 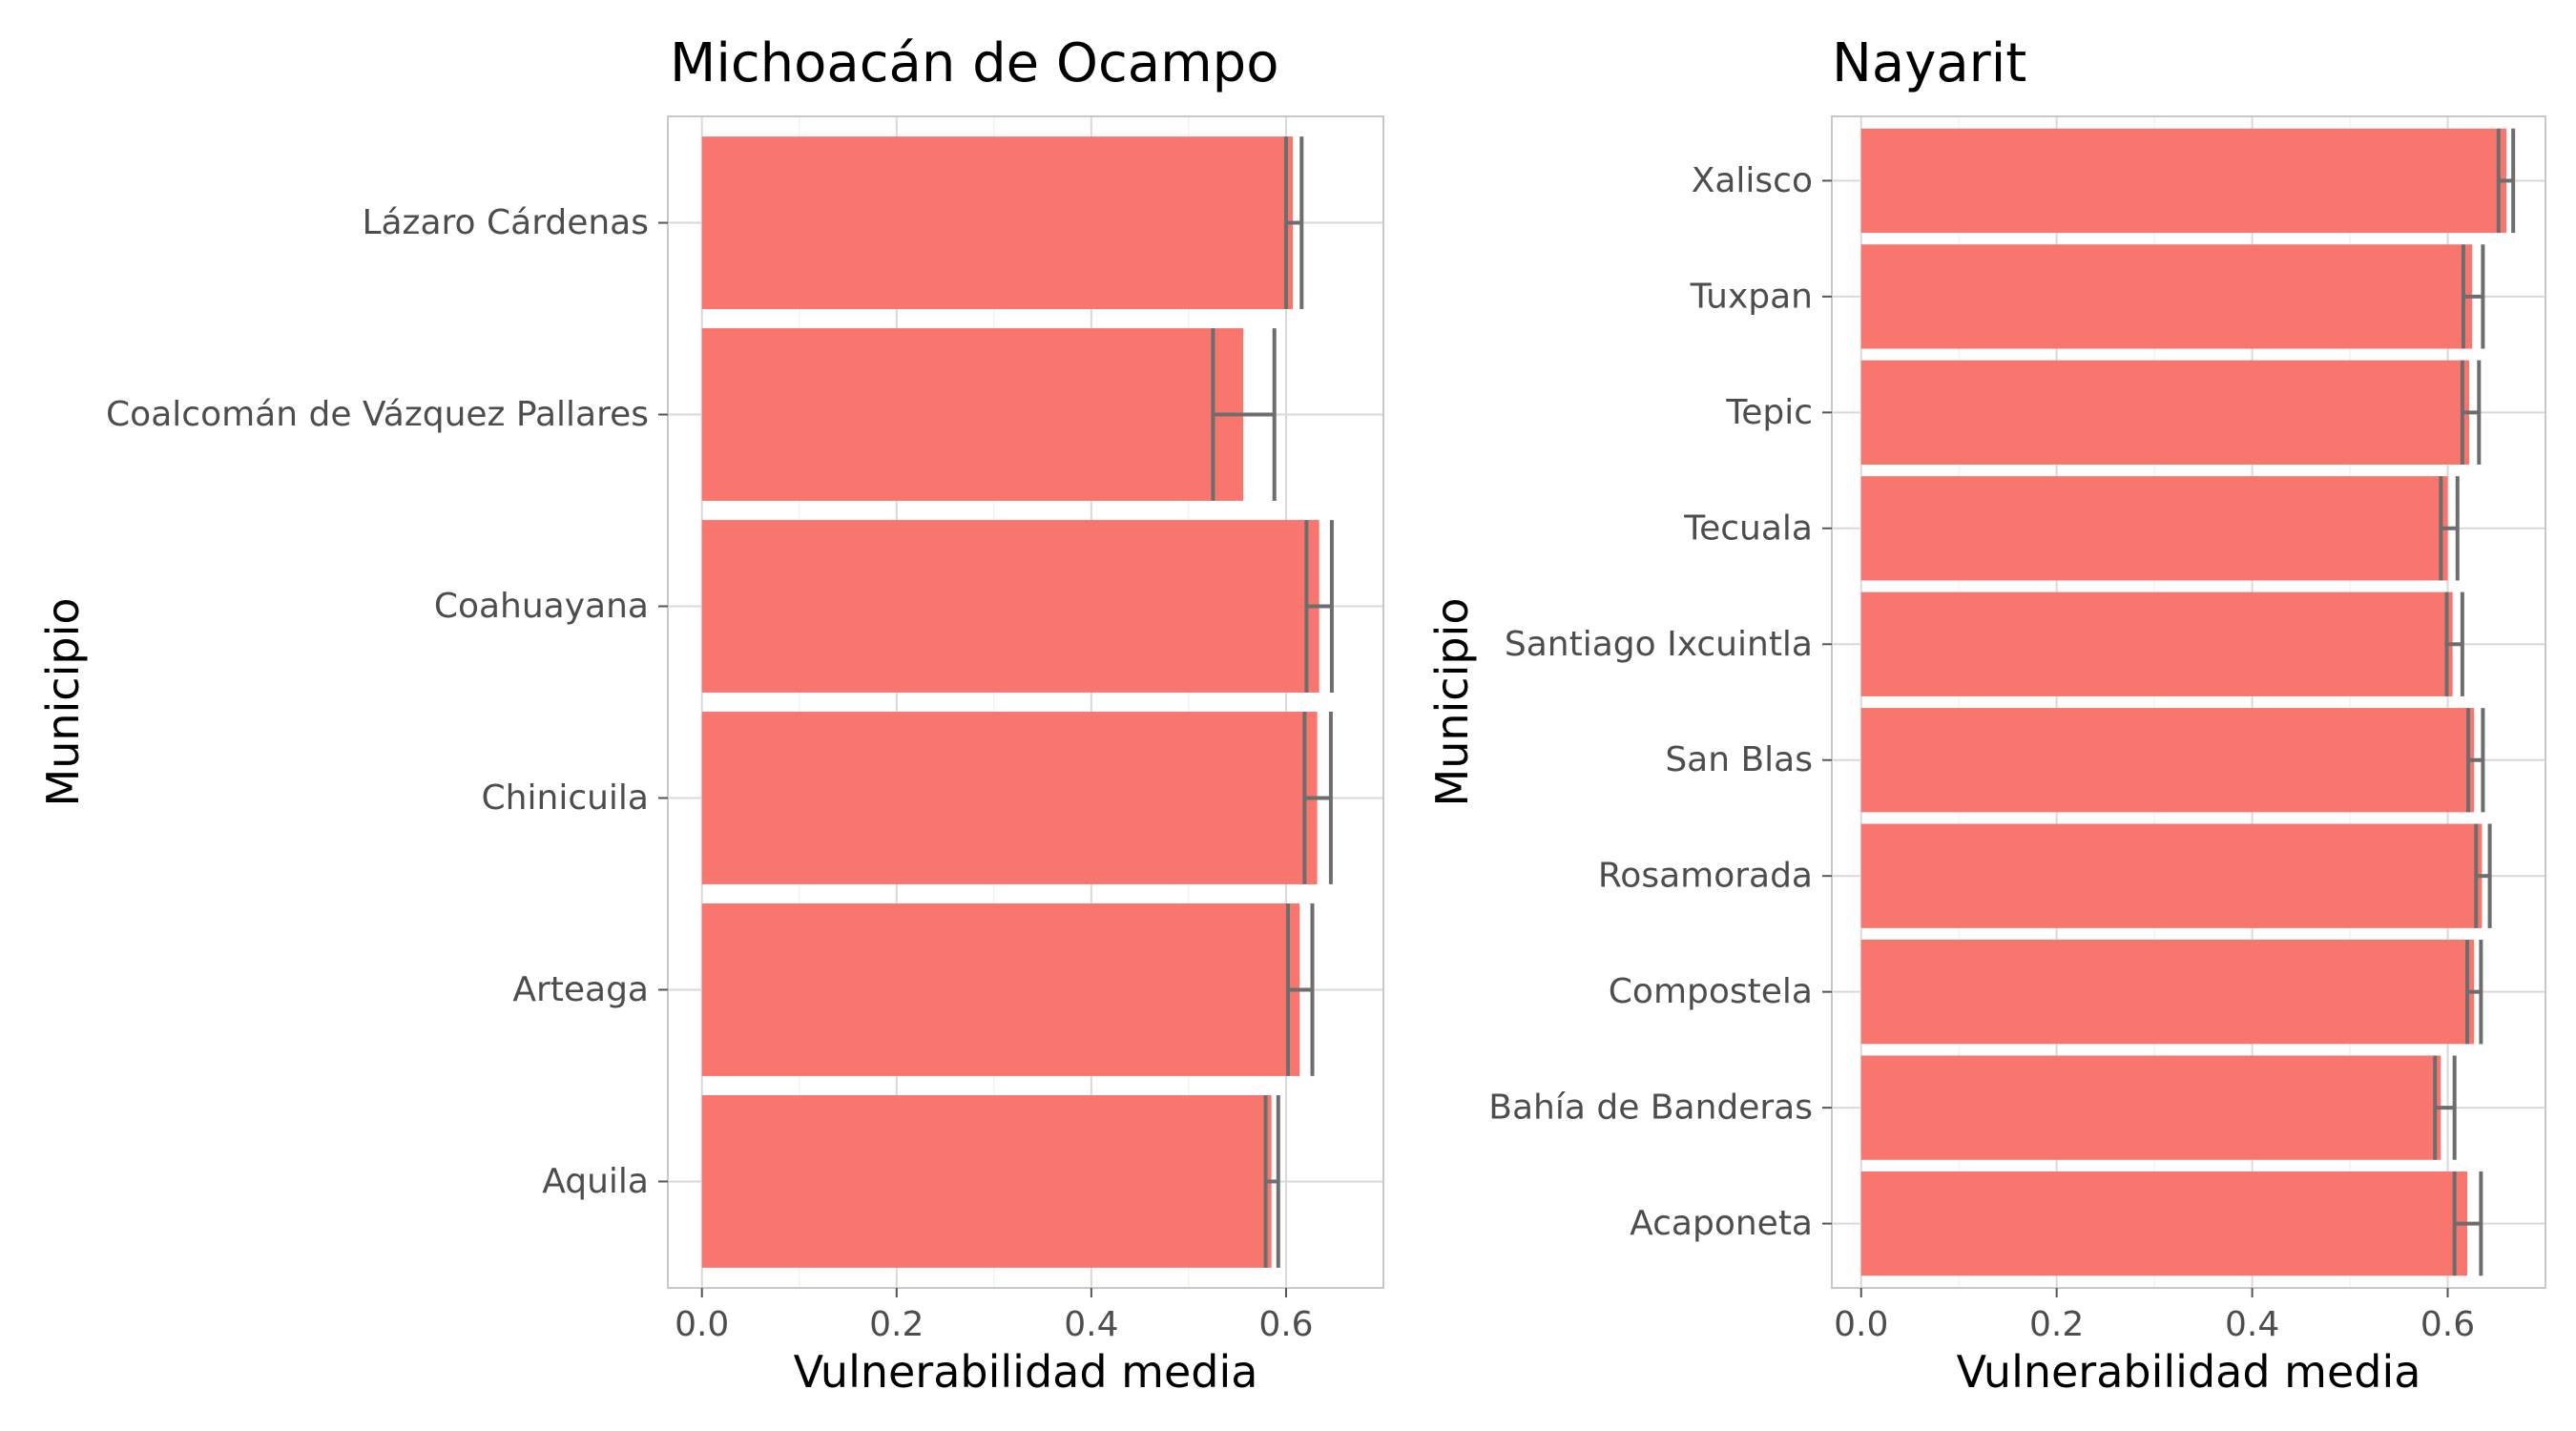 What do you see at coordinates (541, 606) in the screenshot?
I see `y-tick-label: Coahuayana` at bounding box center [541, 606].